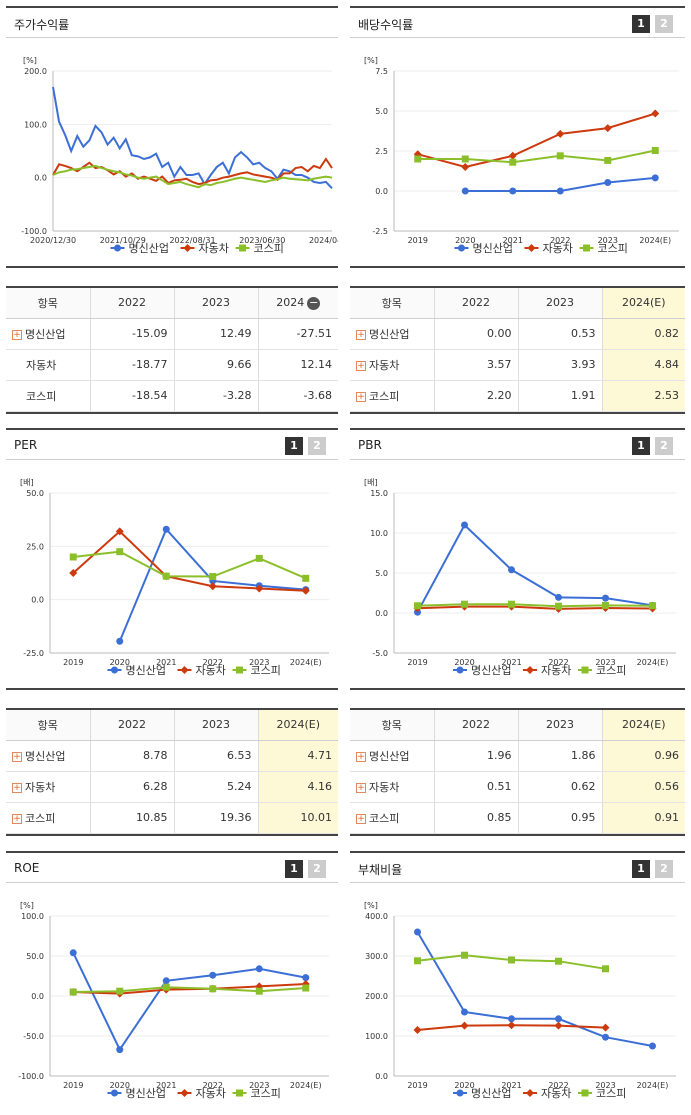 This screenshot has width=691, height=1115. I want to click on value-cell: 2.53, so click(643, 396).